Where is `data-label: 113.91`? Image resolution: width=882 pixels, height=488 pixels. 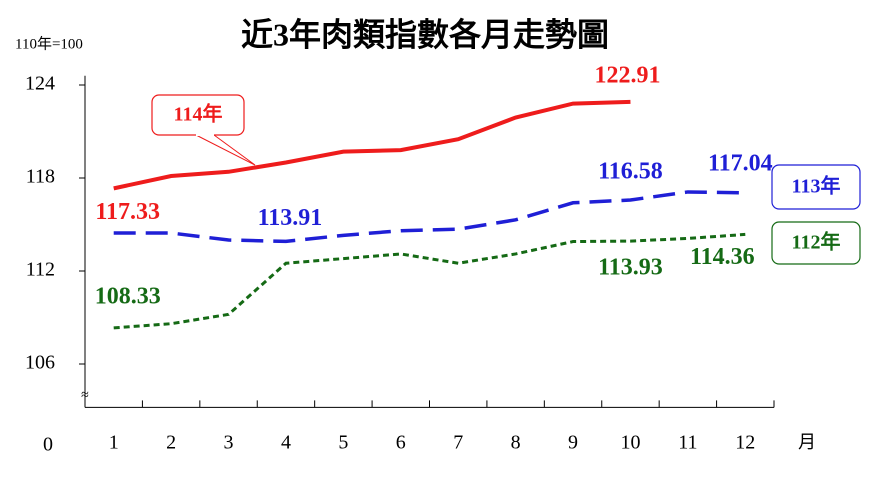 data-label: 113.91 is located at coordinates (290, 218).